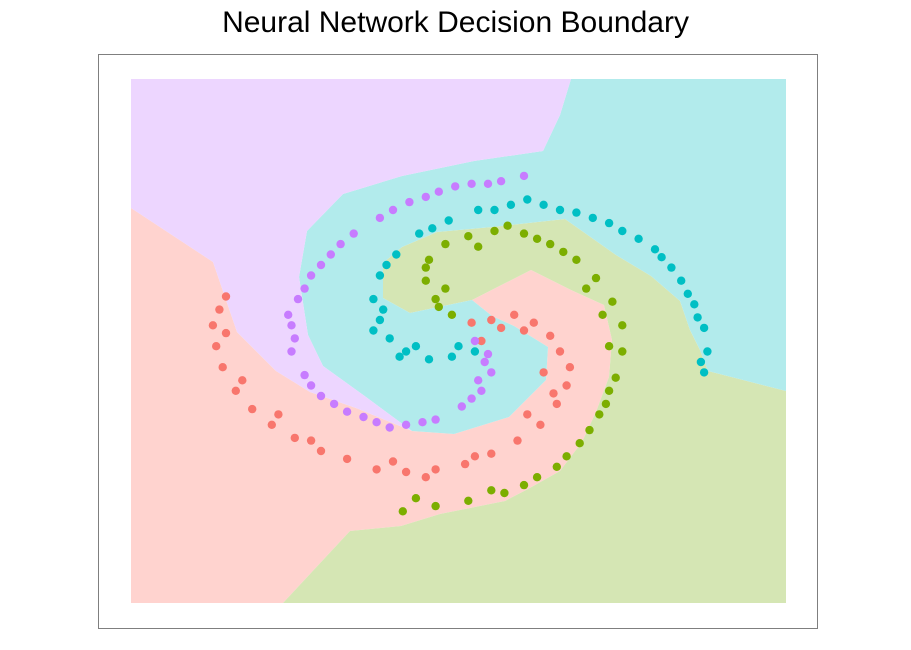 This screenshot has height=650, width=911. Describe the element at coordinates (455, 22) in the screenshot. I see `chart-title: Neural Network Decision Boundary` at that location.